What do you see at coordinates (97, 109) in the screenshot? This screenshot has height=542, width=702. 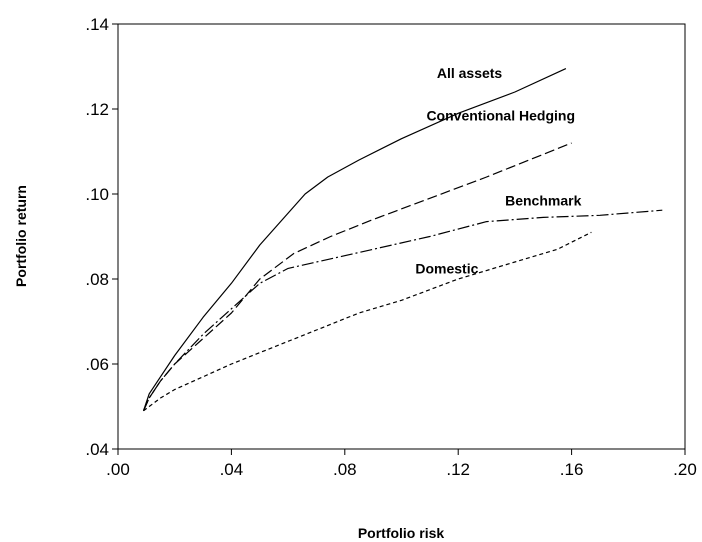 I see `y-tick-label: .12` at bounding box center [97, 109].